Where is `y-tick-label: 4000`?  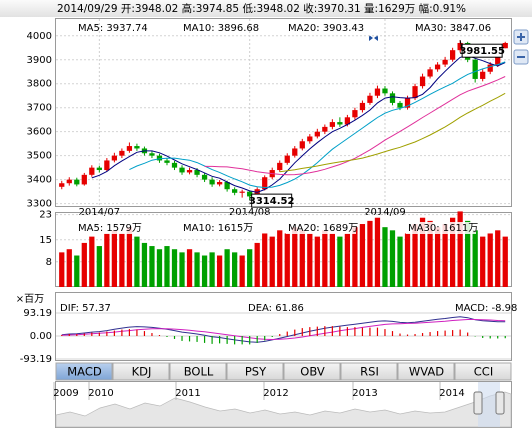 y-tick-label: 4000 is located at coordinates (39, 36).